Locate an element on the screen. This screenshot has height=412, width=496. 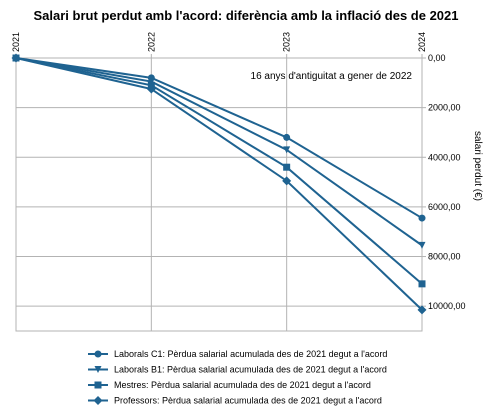
chart-annotation: 16 anys d'antiguitat a gener de 2022 is located at coordinates (332, 76).